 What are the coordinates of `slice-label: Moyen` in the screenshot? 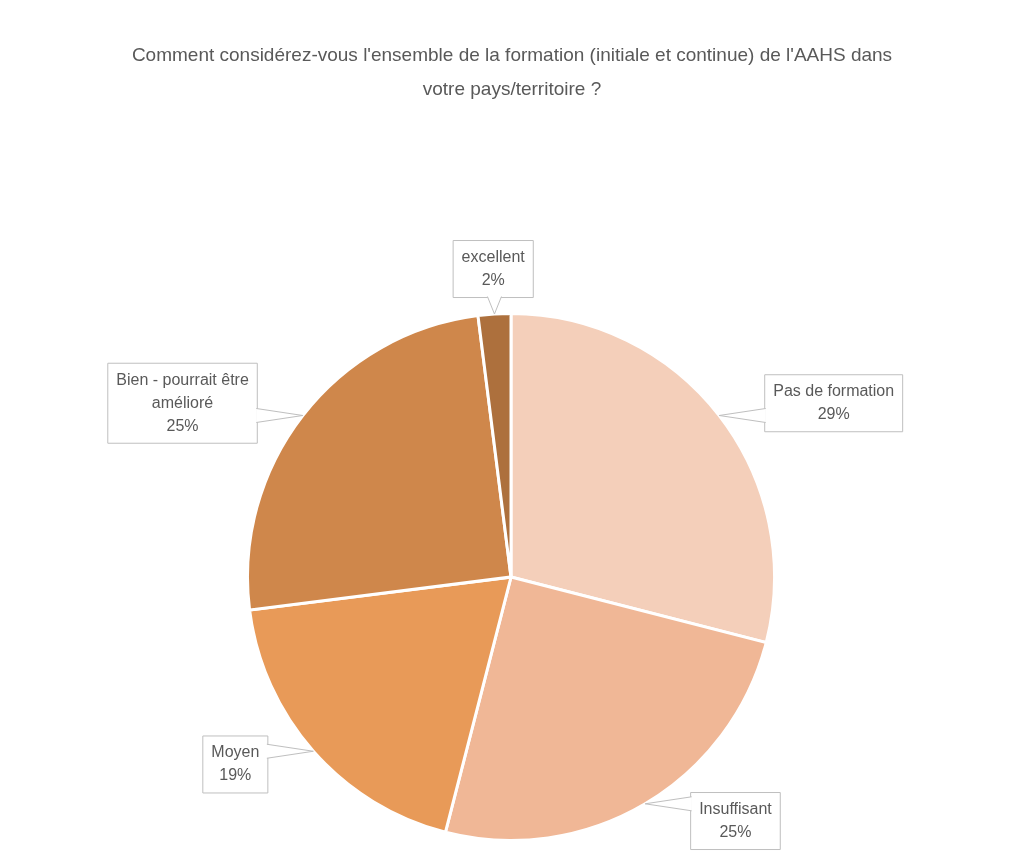 It's located at (235, 752).